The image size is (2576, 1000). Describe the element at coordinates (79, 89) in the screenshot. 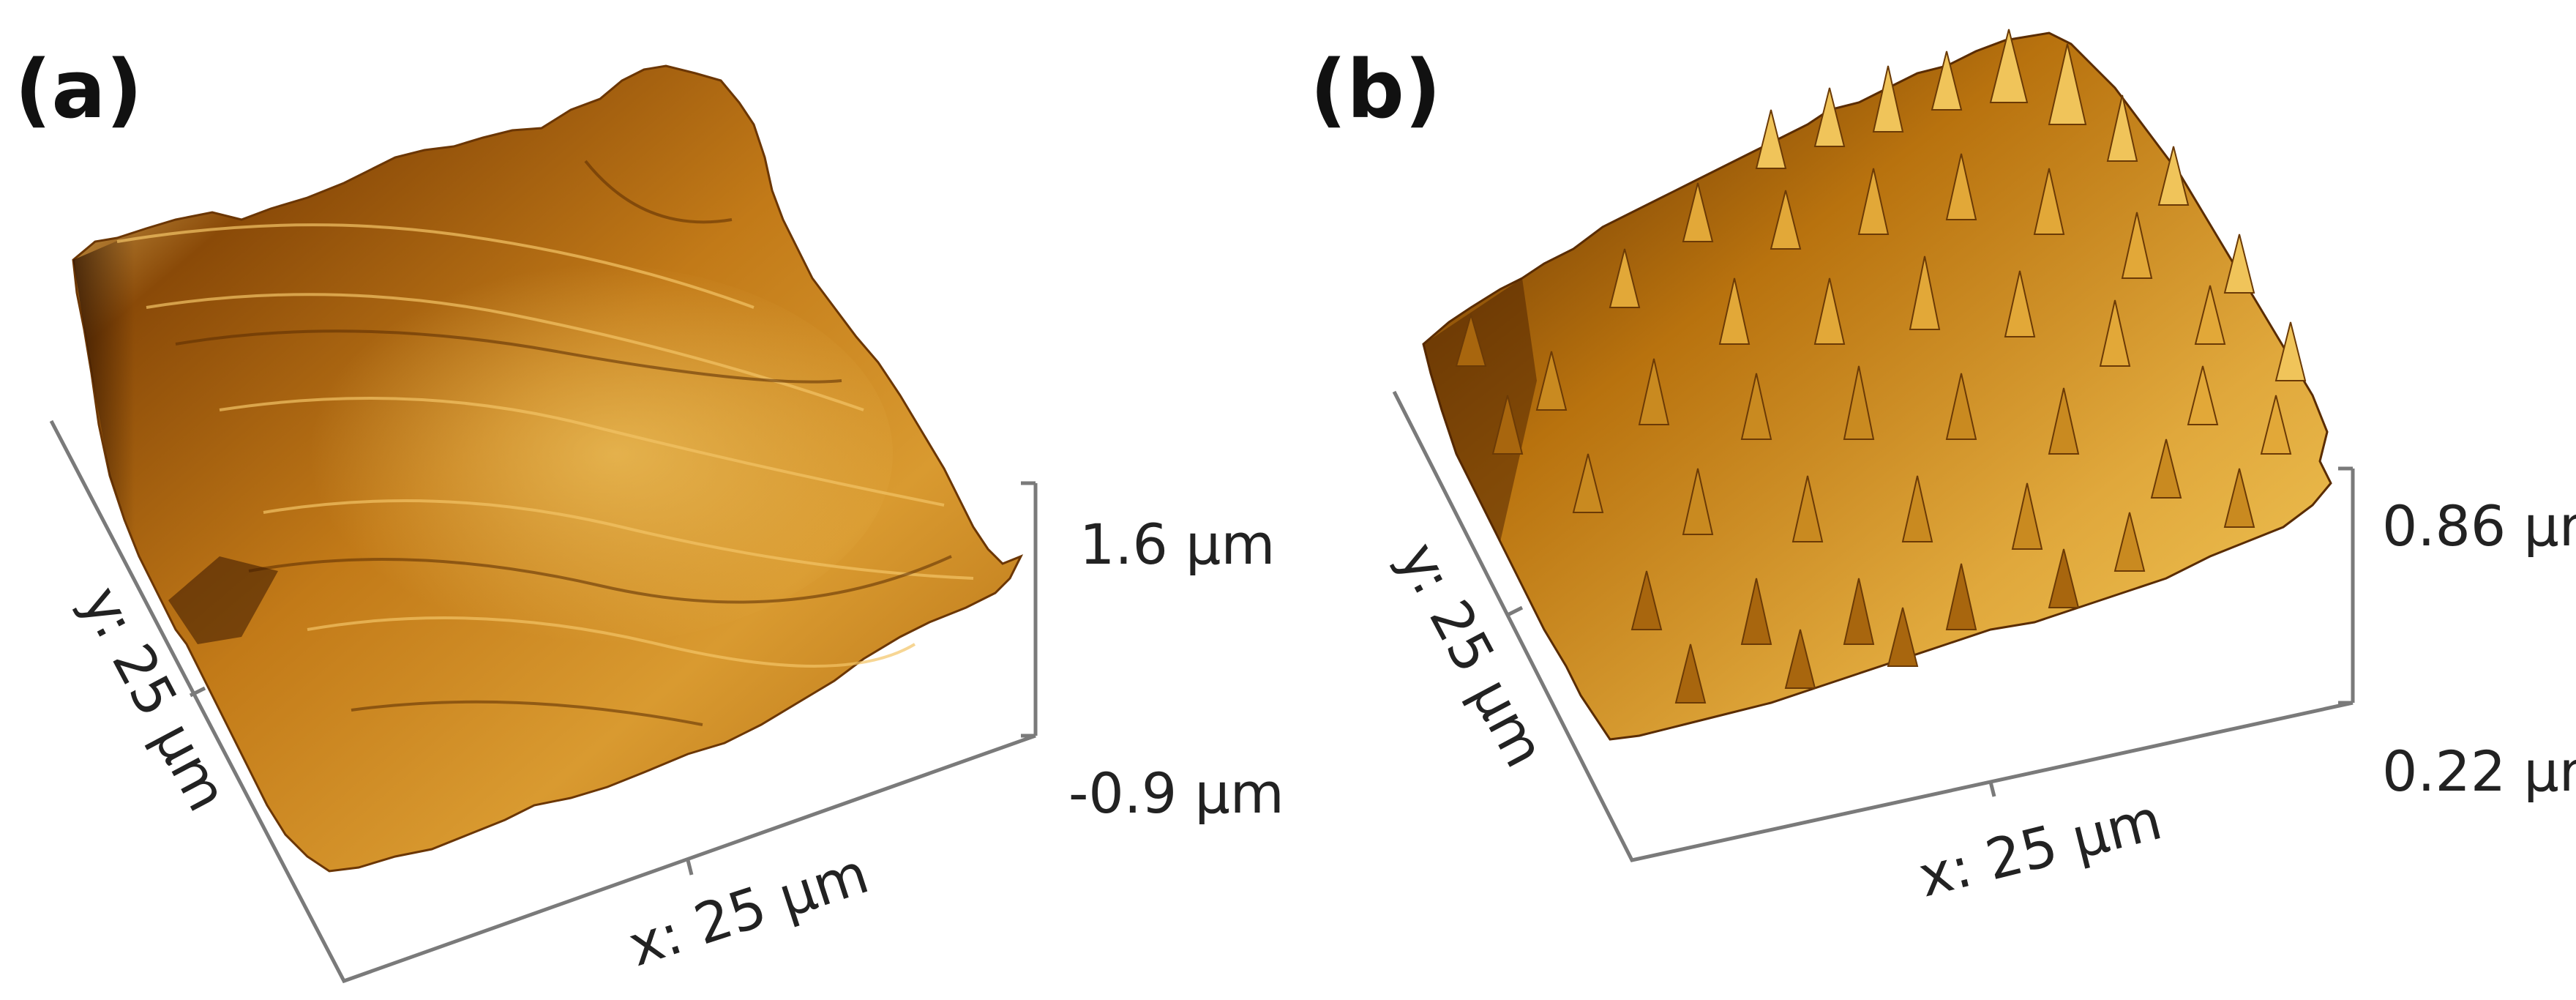

I see `panel-a-label: (a)` at that location.